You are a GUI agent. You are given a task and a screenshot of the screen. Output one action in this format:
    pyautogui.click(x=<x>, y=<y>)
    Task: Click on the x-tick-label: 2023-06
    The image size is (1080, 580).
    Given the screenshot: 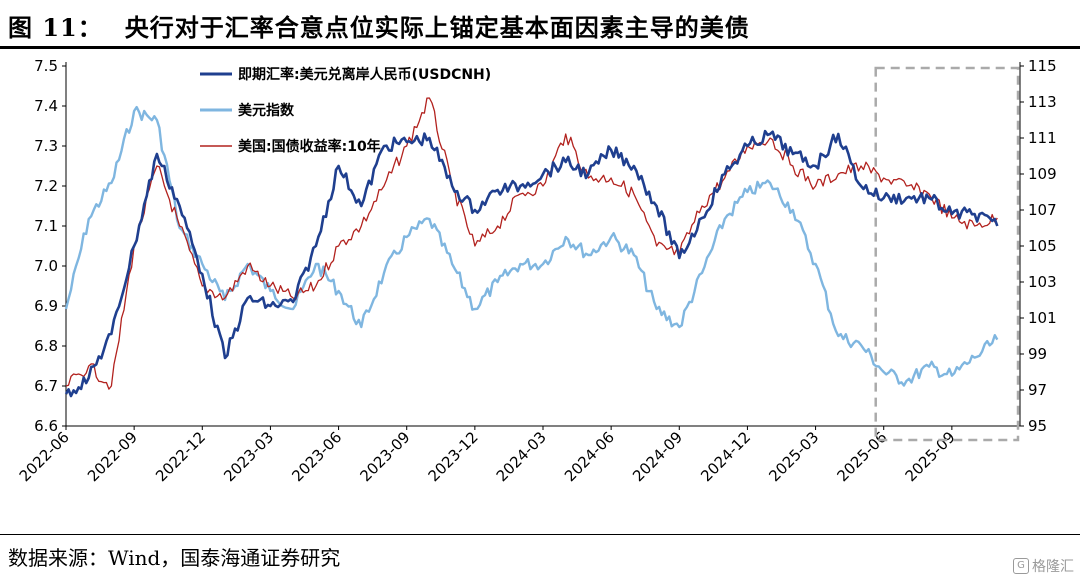 What is the action you would take?
    pyautogui.click(x=316, y=456)
    